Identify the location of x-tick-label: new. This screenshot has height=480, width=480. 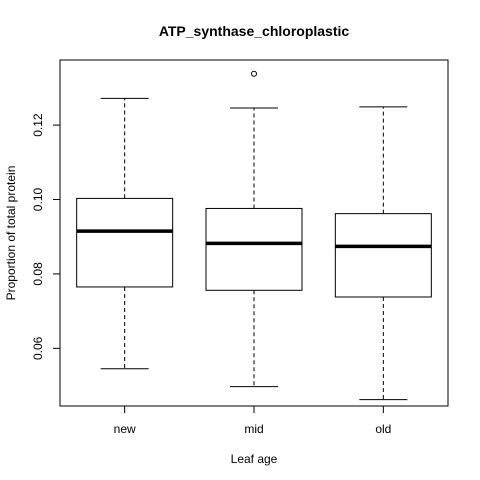
(125, 429).